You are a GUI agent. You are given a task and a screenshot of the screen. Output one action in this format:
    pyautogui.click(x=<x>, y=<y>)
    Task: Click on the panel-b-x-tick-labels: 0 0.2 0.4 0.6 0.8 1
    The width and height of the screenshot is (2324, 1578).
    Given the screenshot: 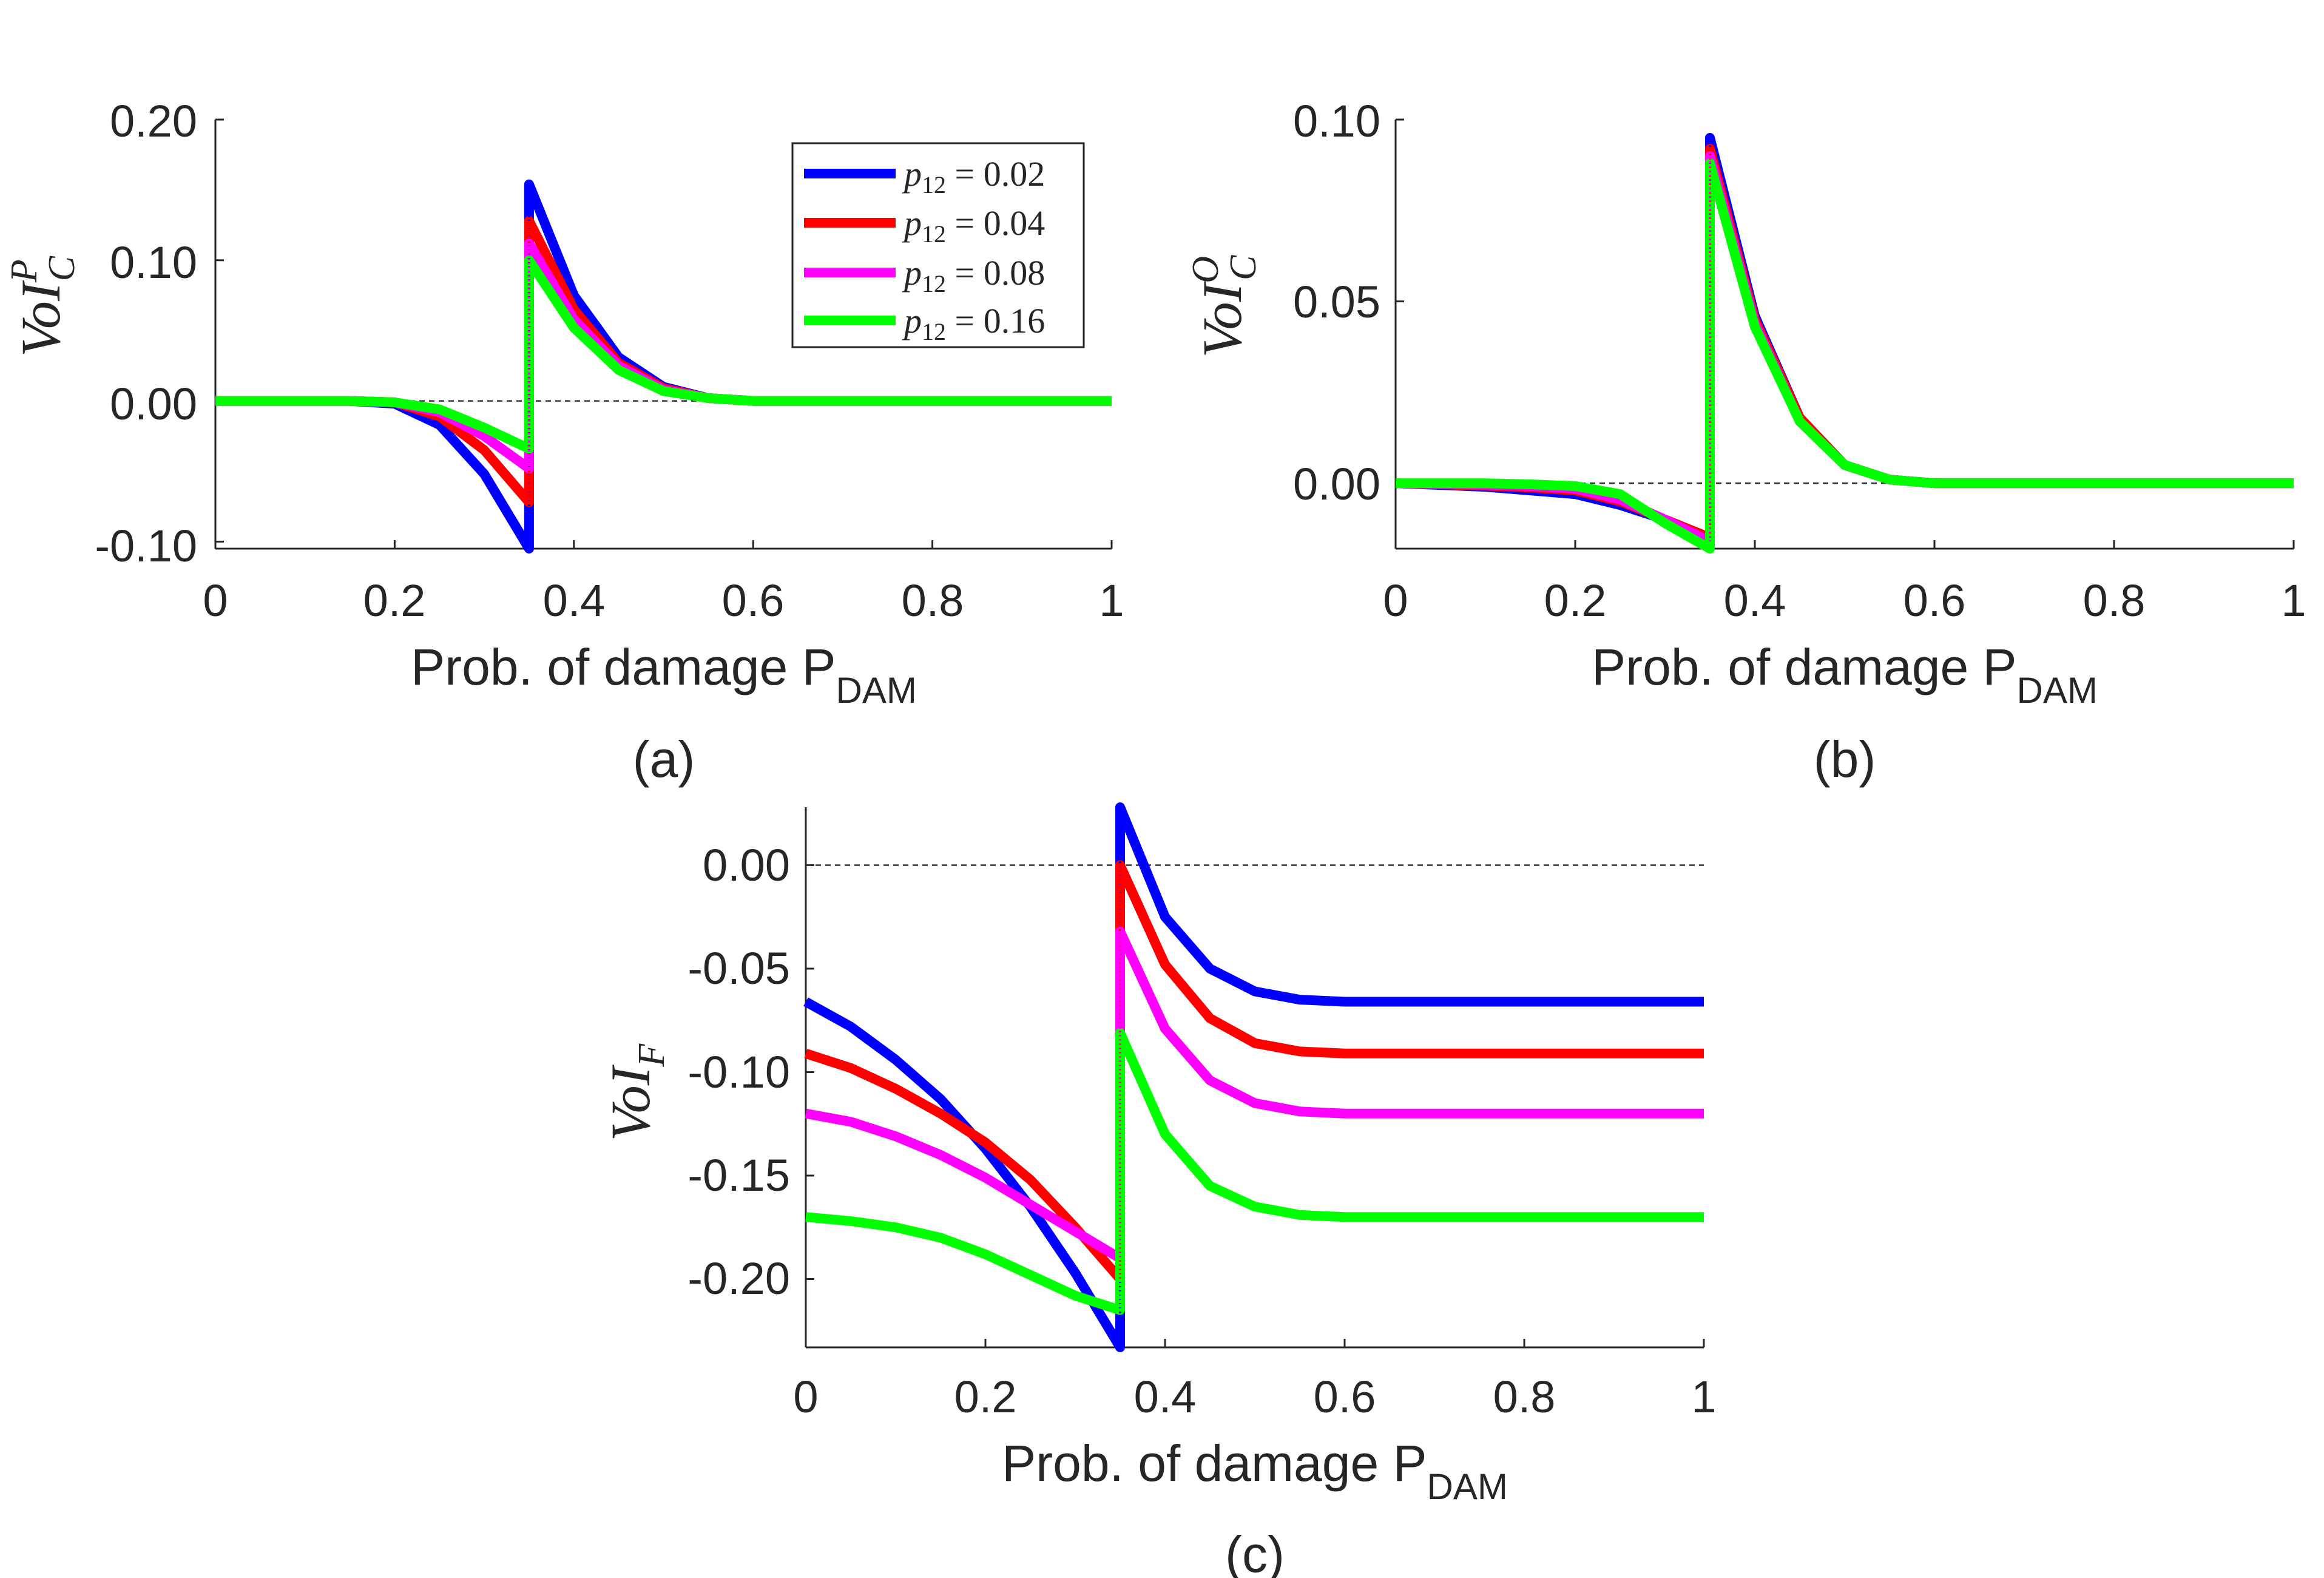 What is the action you would take?
    pyautogui.click(x=1844, y=600)
    